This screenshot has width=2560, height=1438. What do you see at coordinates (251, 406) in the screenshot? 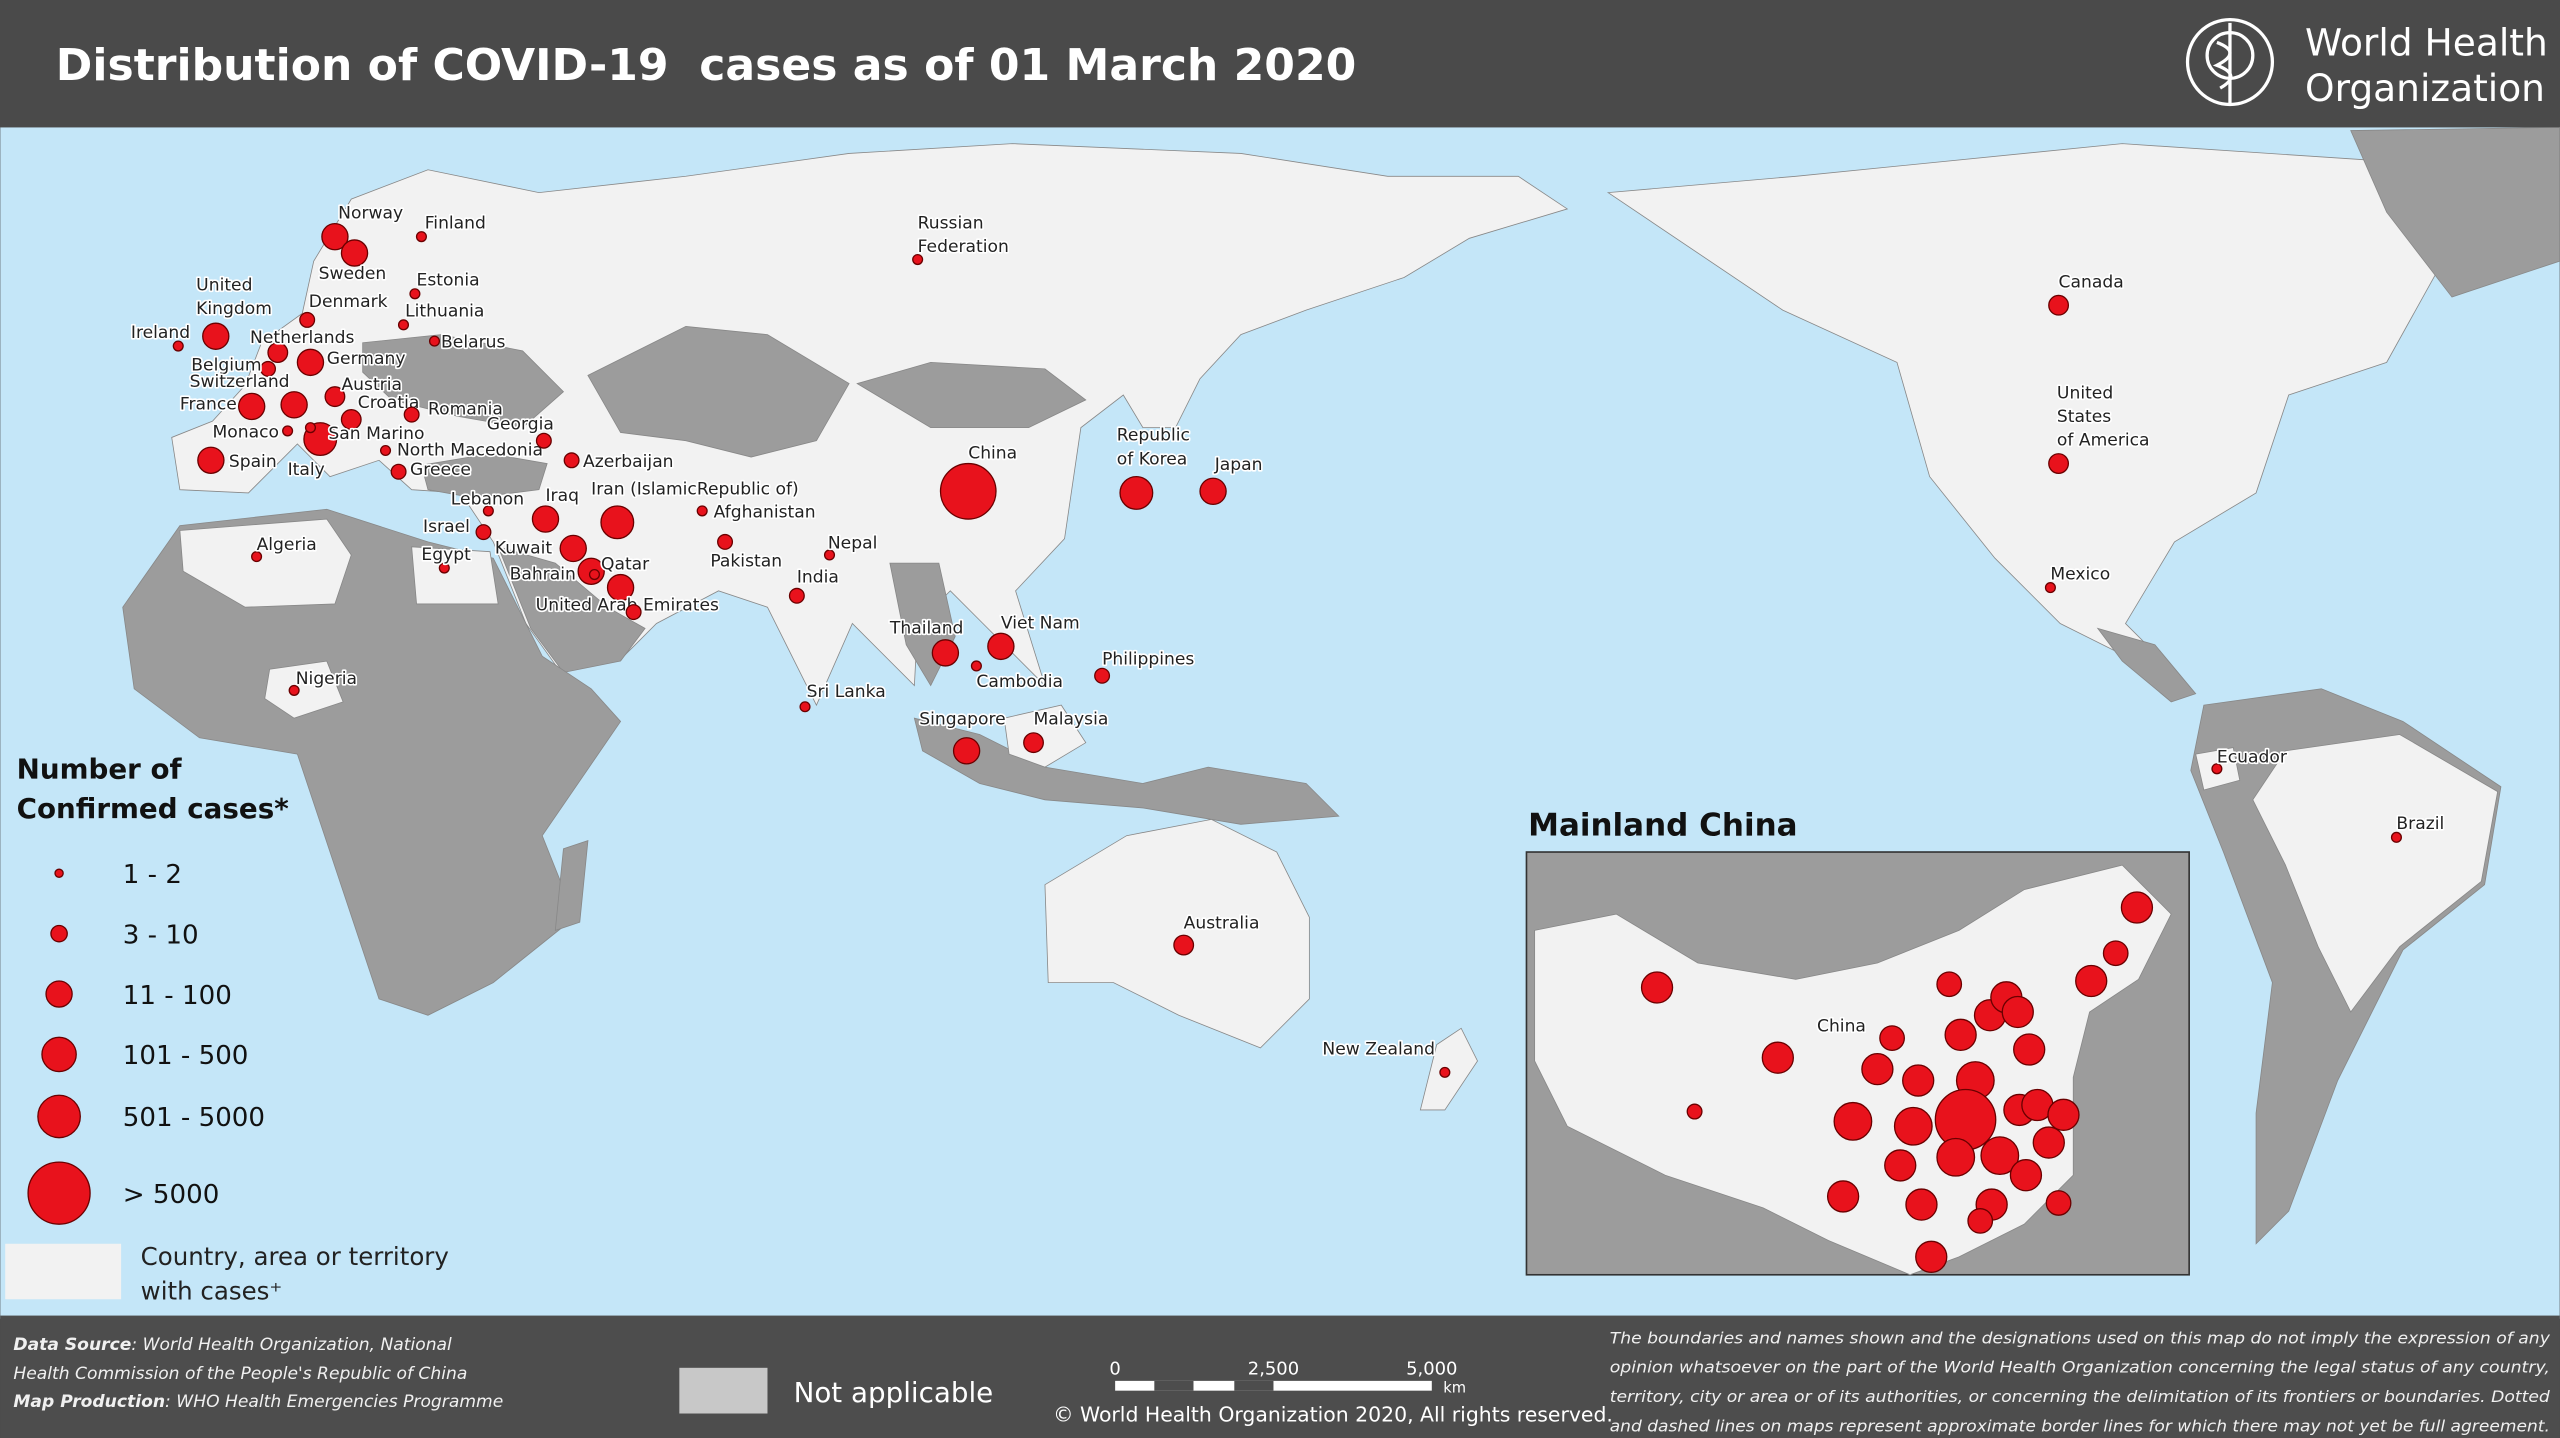
I see `case-marker-france` at bounding box center [251, 406].